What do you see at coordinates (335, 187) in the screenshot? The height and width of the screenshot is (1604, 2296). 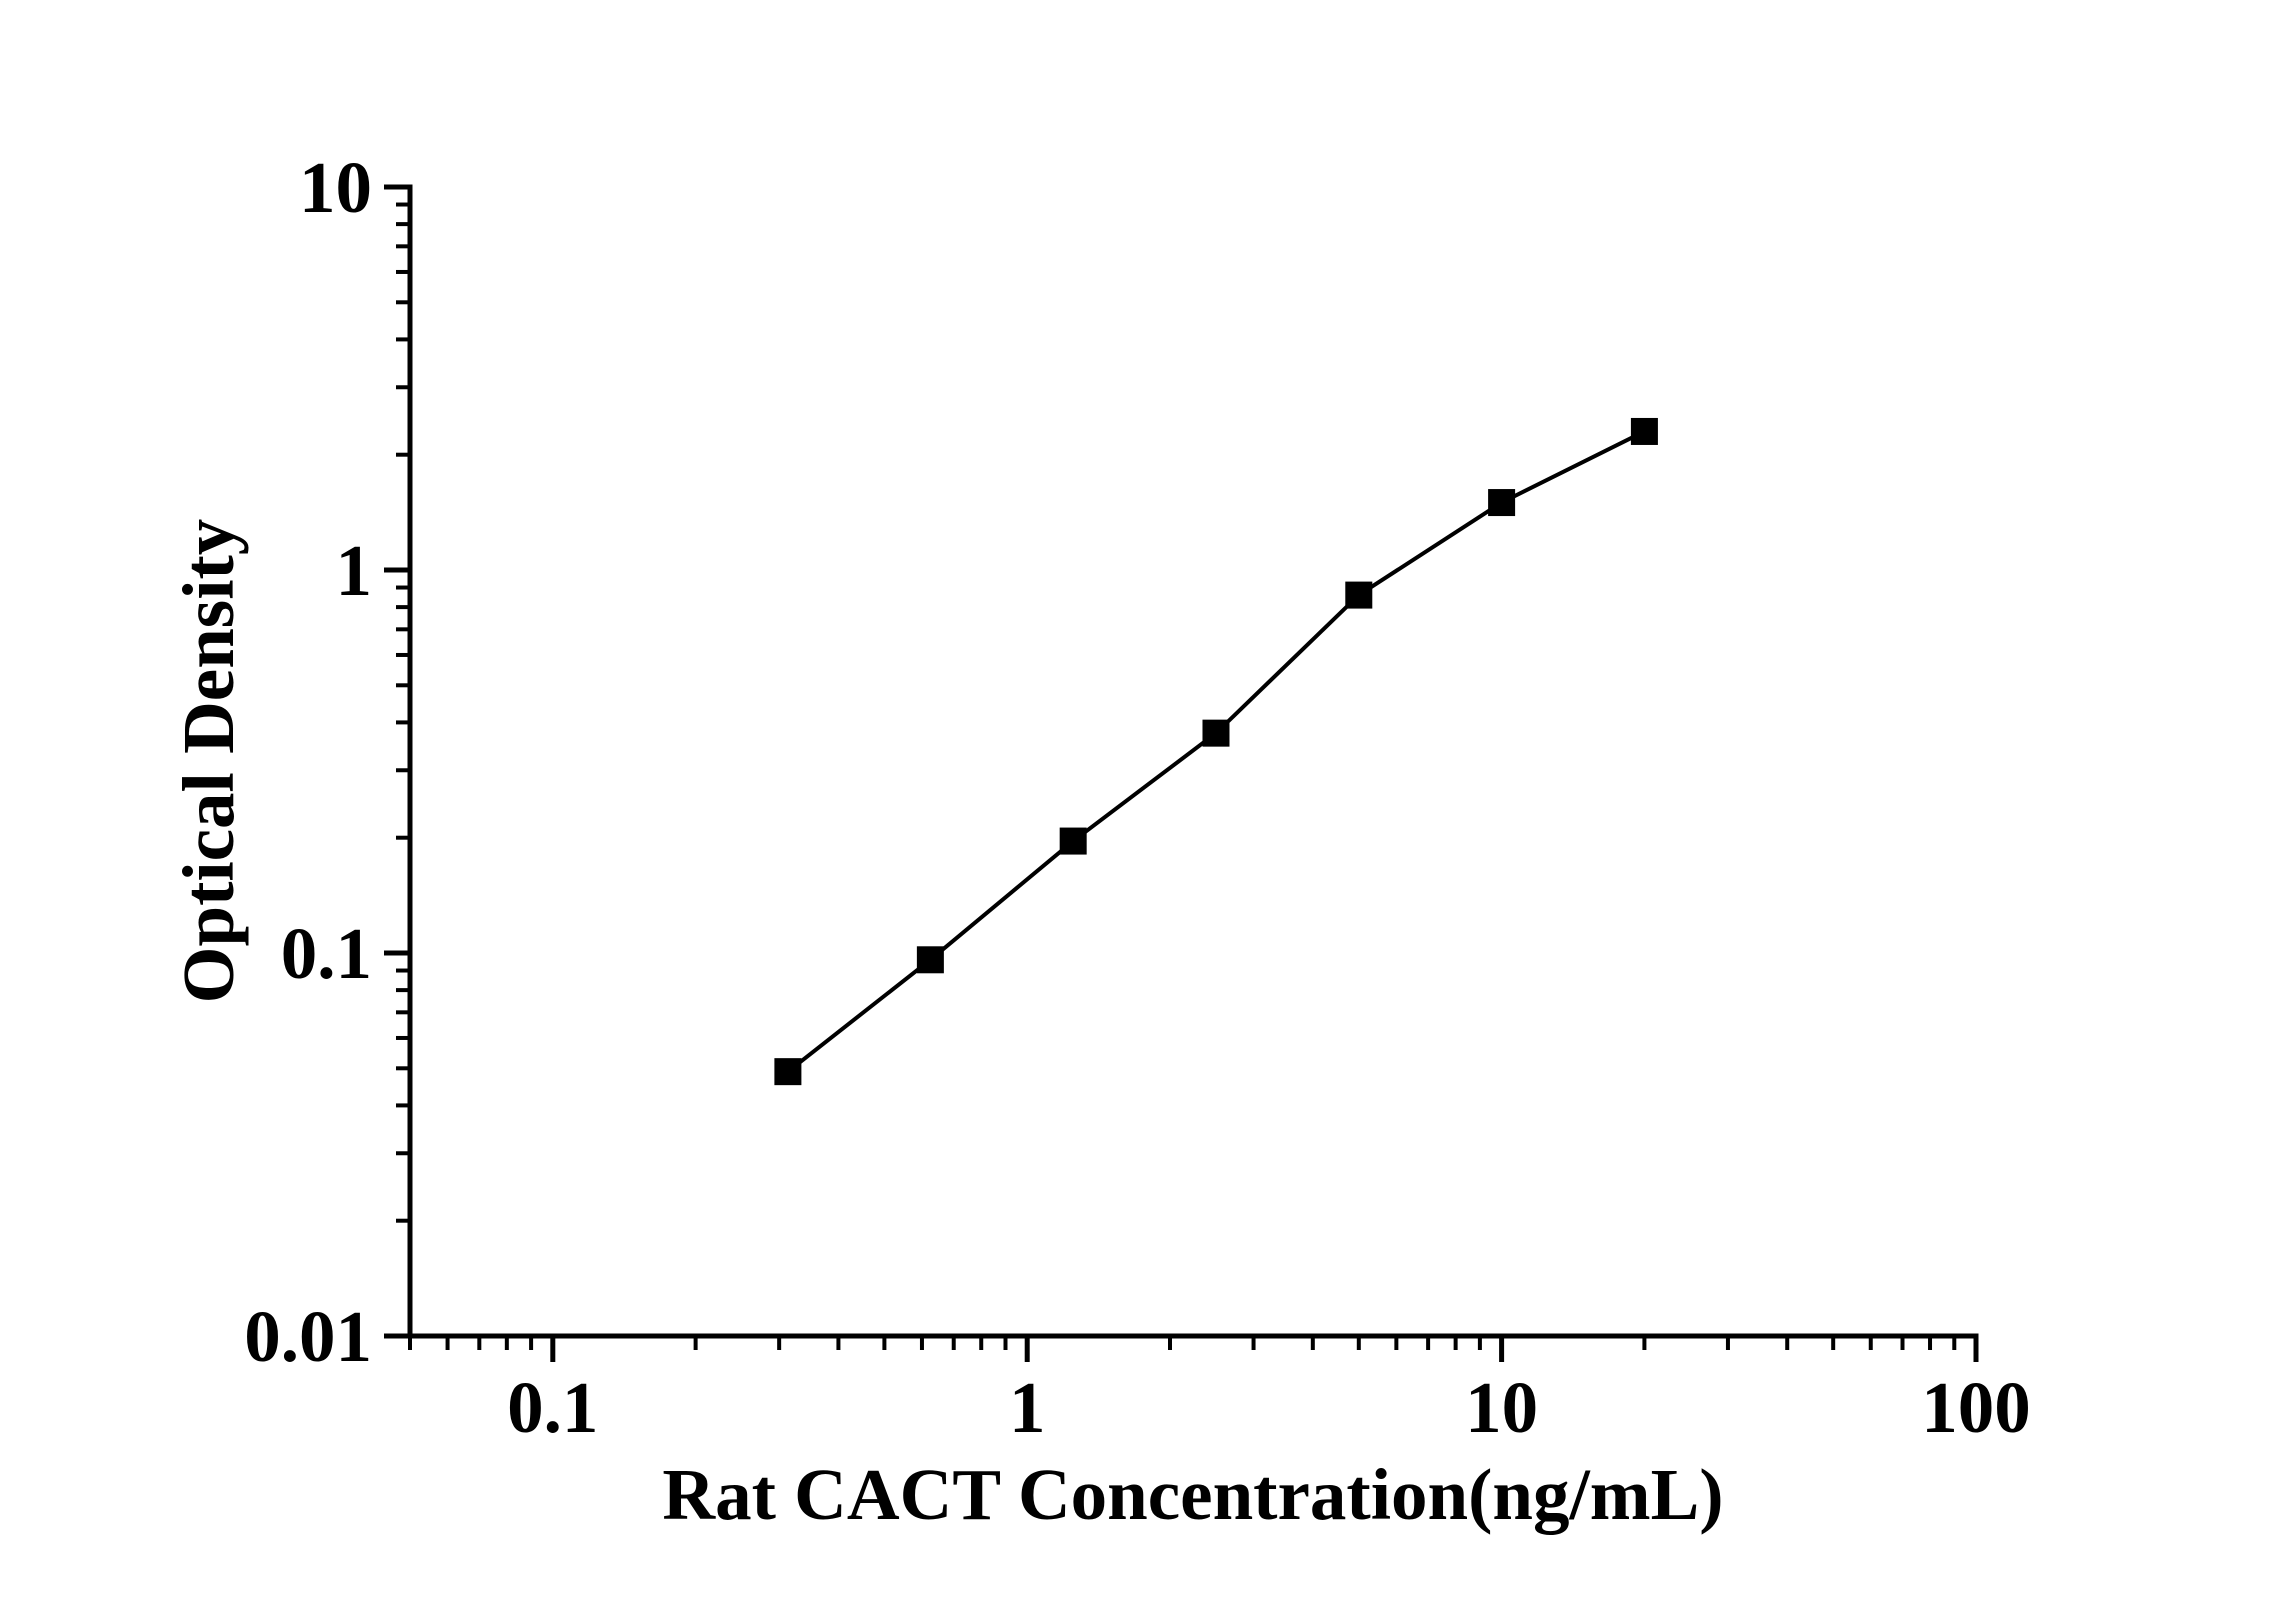 I see `y-tick-label: 10` at bounding box center [335, 187].